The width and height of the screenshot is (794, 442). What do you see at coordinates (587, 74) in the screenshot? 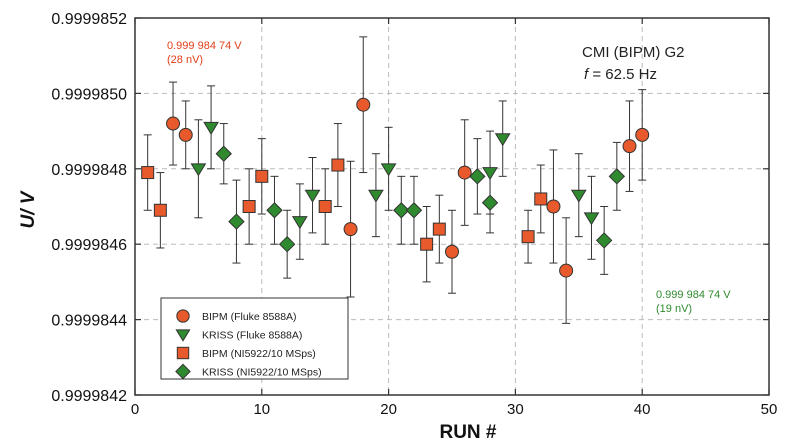
I see `cmi-frequency-symbol: f` at bounding box center [587, 74].